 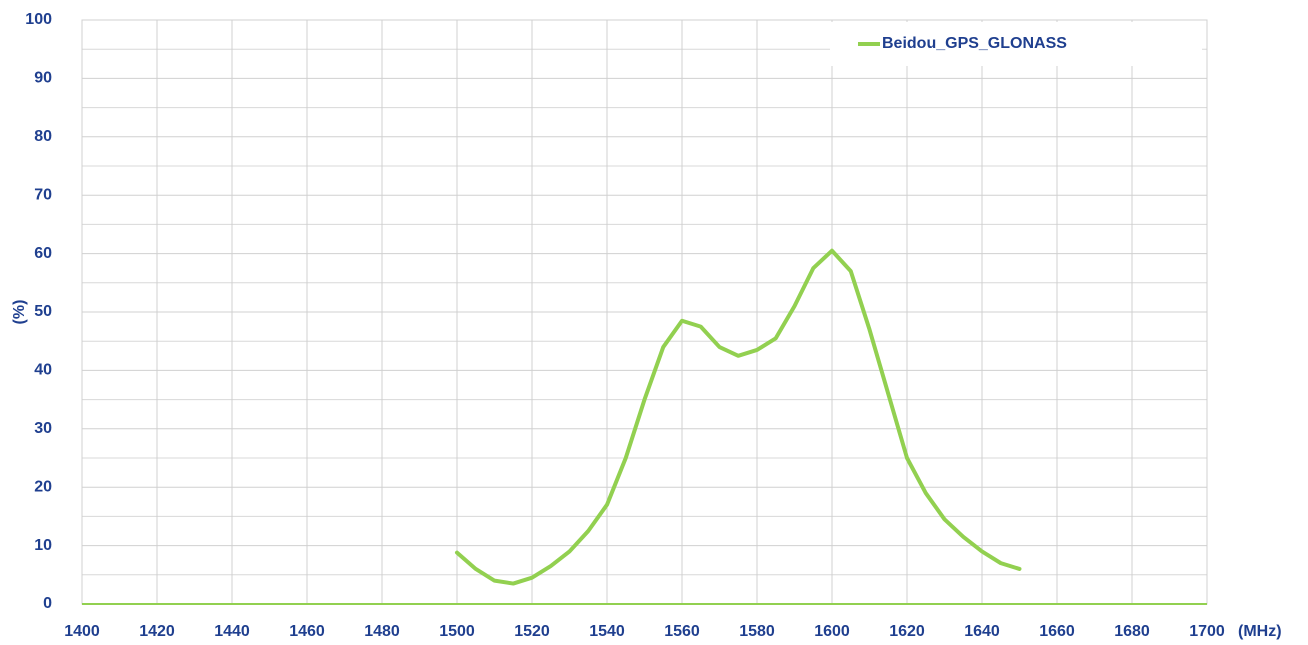 I want to click on x-tick-label: 1480, so click(x=382, y=631).